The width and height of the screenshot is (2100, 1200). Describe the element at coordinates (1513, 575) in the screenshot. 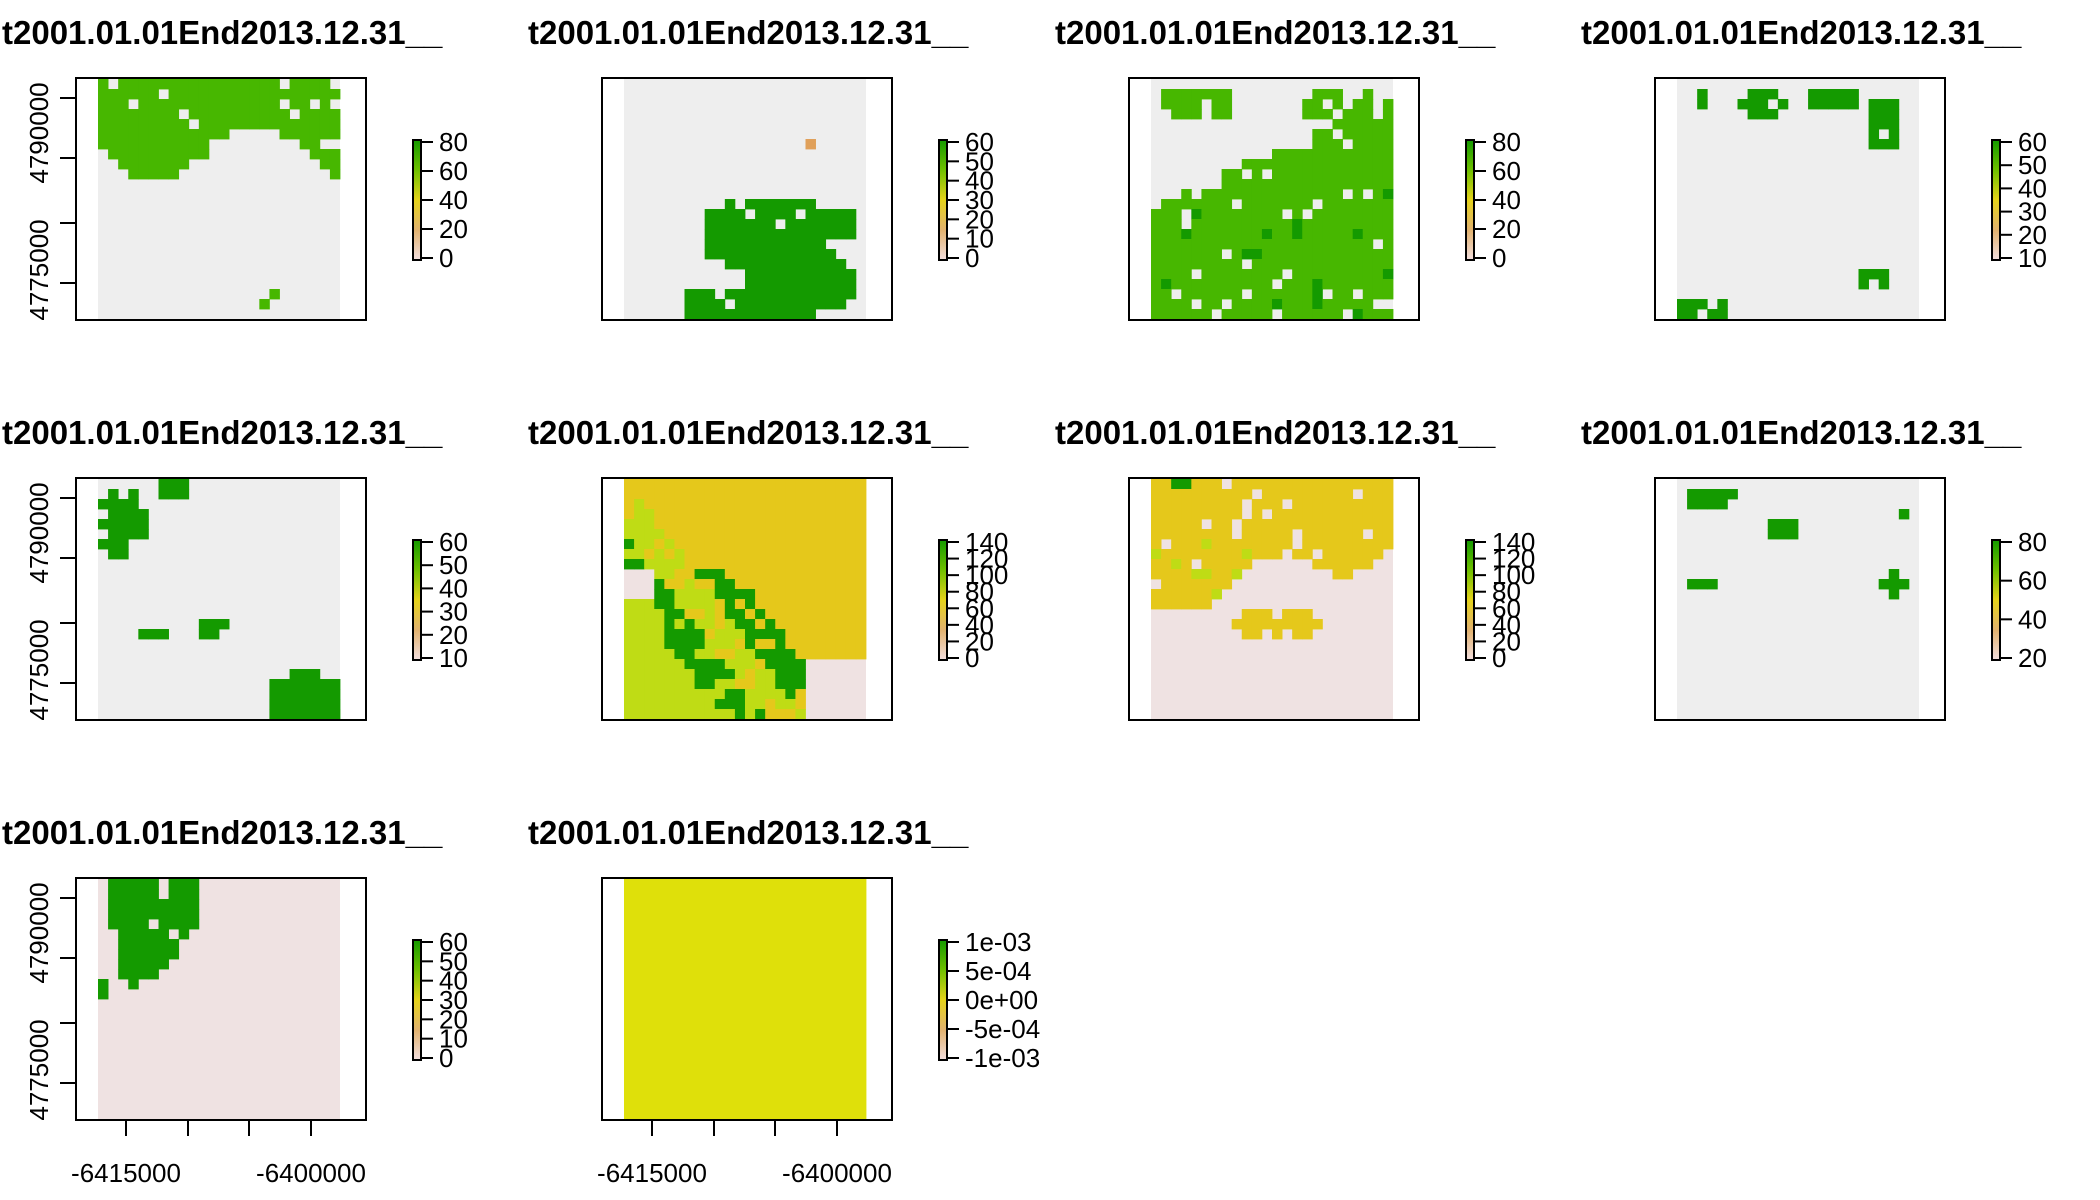

I see `colorbar-label: 100` at that location.